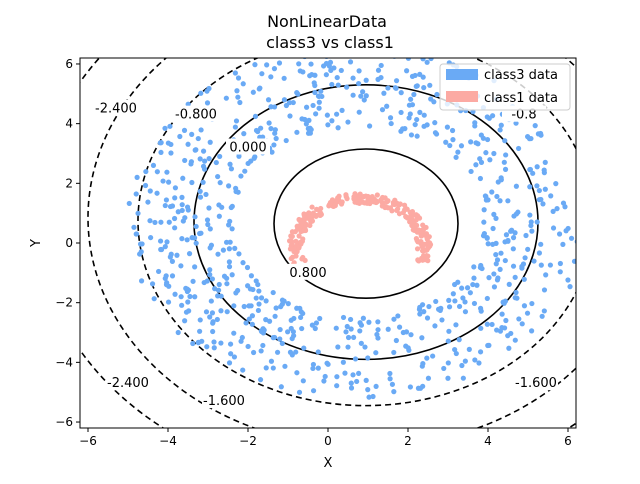 Image resolution: width=640 pixels, height=484 pixels. What do you see at coordinates (247, 148) in the screenshot?
I see `contour-label: 0.000` at bounding box center [247, 148].